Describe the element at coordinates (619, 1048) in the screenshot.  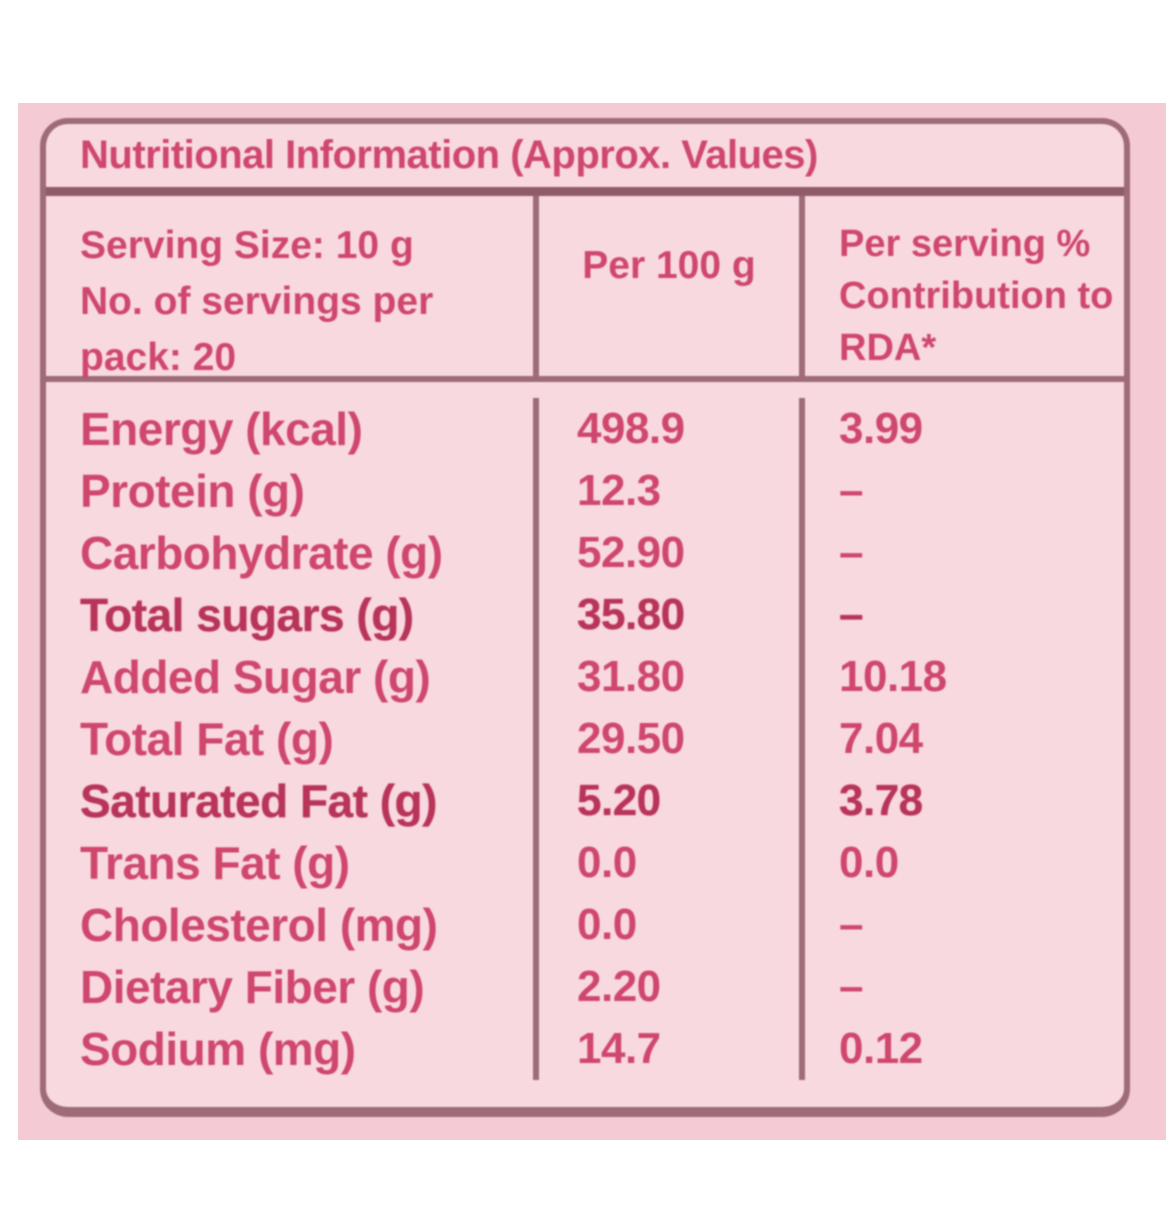
I see `row-per100-value: 14.7` at that location.